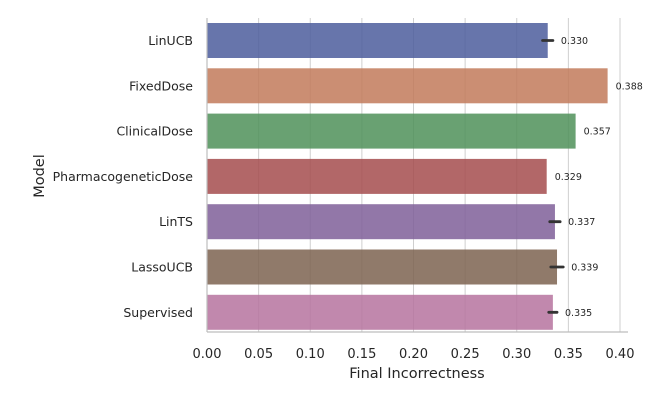 This screenshot has width=650, height=400. Describe the element at coordinates (620, 354) in the screenshot. I see `x-tick-label: 0.40` at that location.